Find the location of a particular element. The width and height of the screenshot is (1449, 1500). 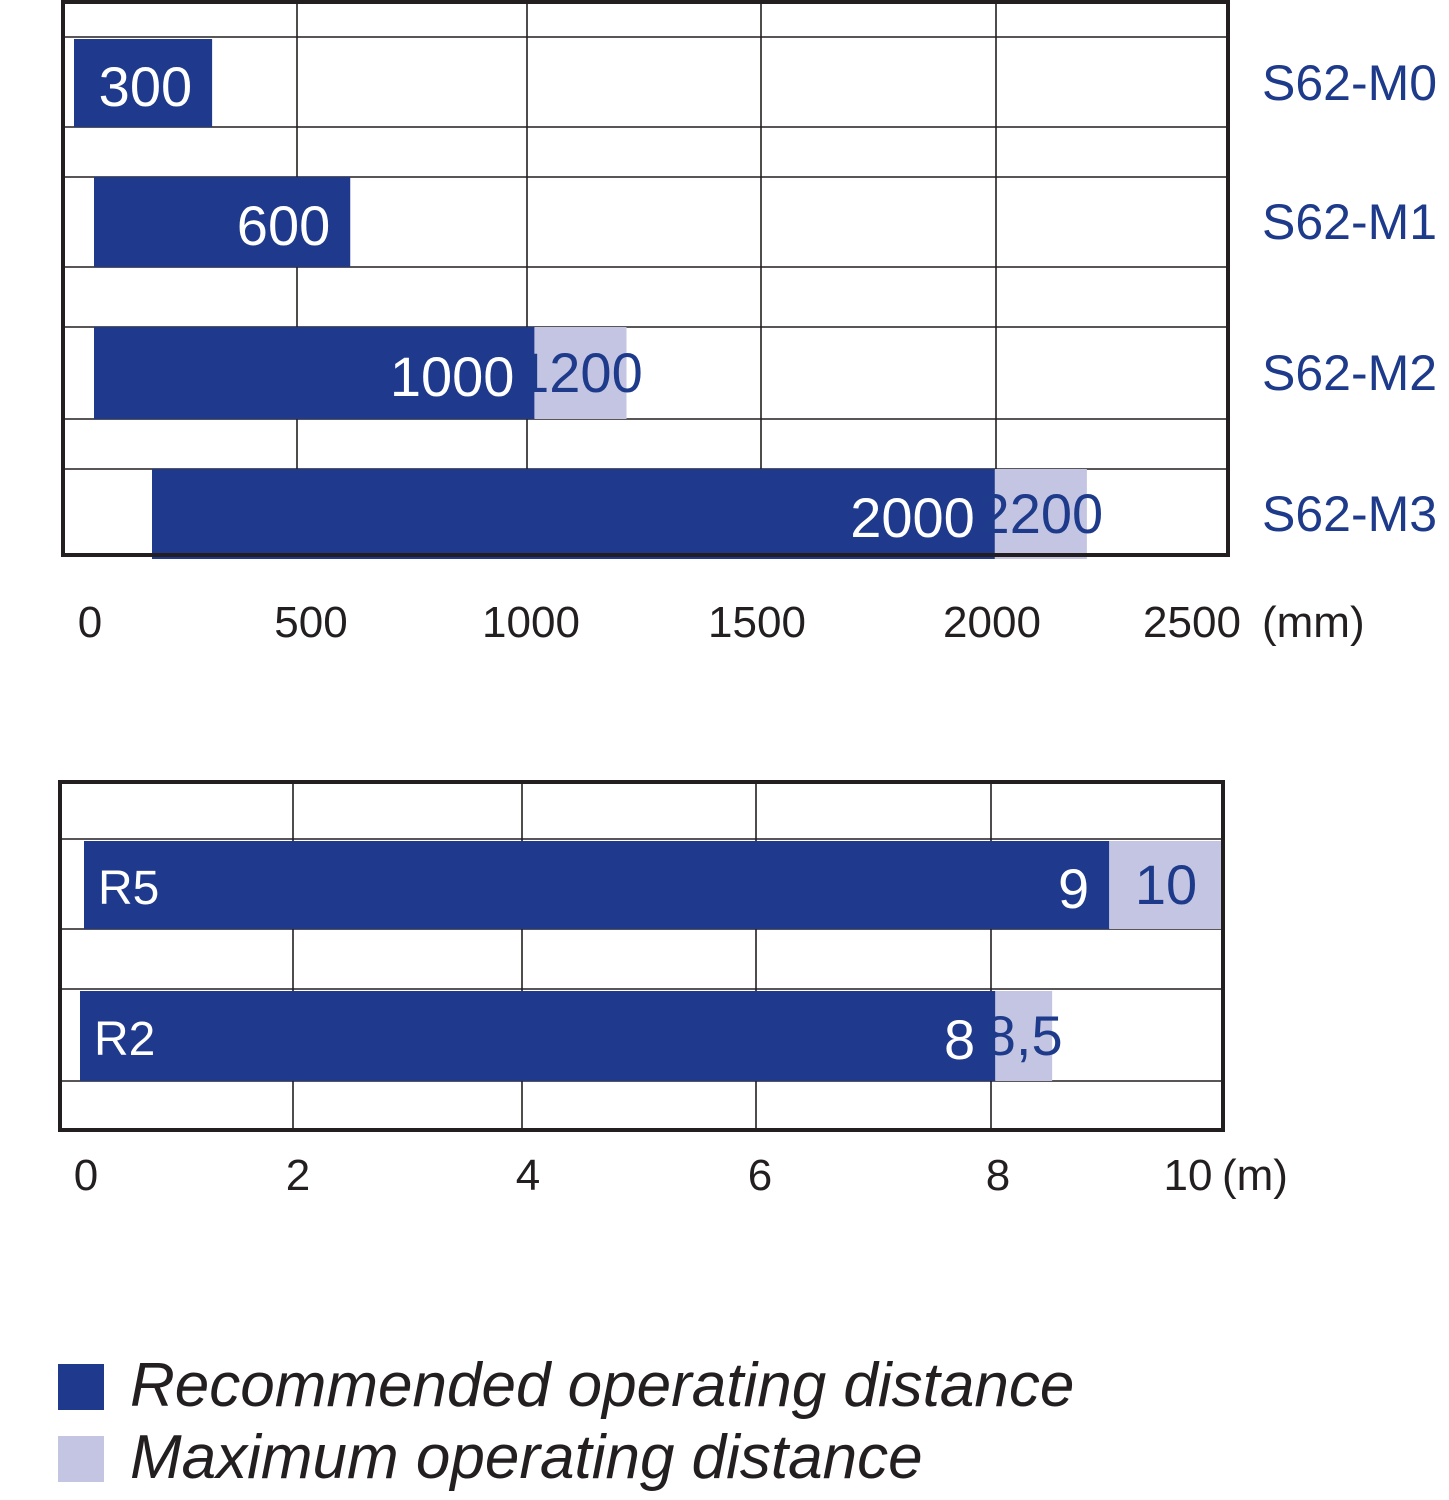

bar-label-recommended: 300 is located at coordinates (145, 86).